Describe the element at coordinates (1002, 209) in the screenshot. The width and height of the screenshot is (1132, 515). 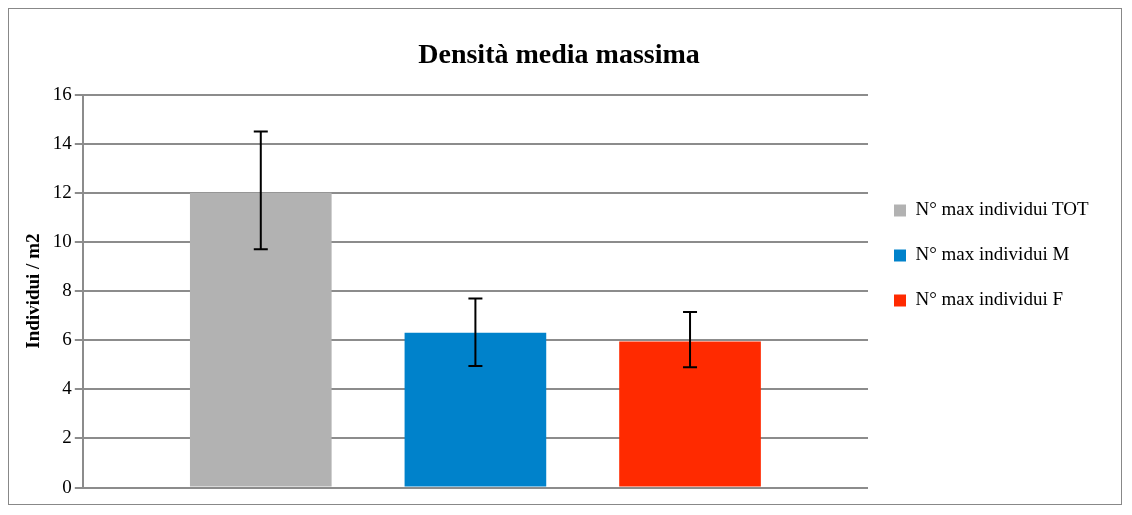
I see `legend-label: N° max individui TOT` at that location.